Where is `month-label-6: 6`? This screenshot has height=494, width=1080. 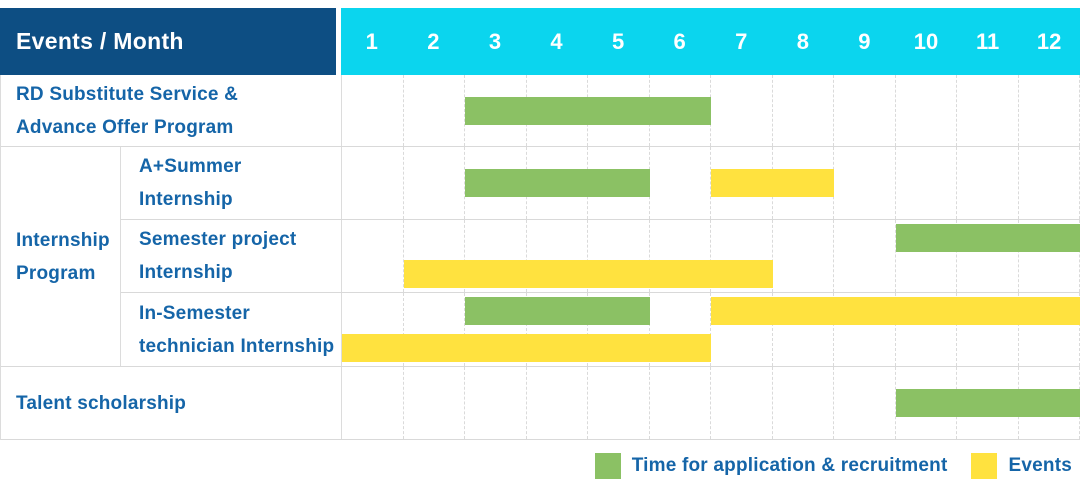
month-label-6: 6 is located at coordinates (679, 41).